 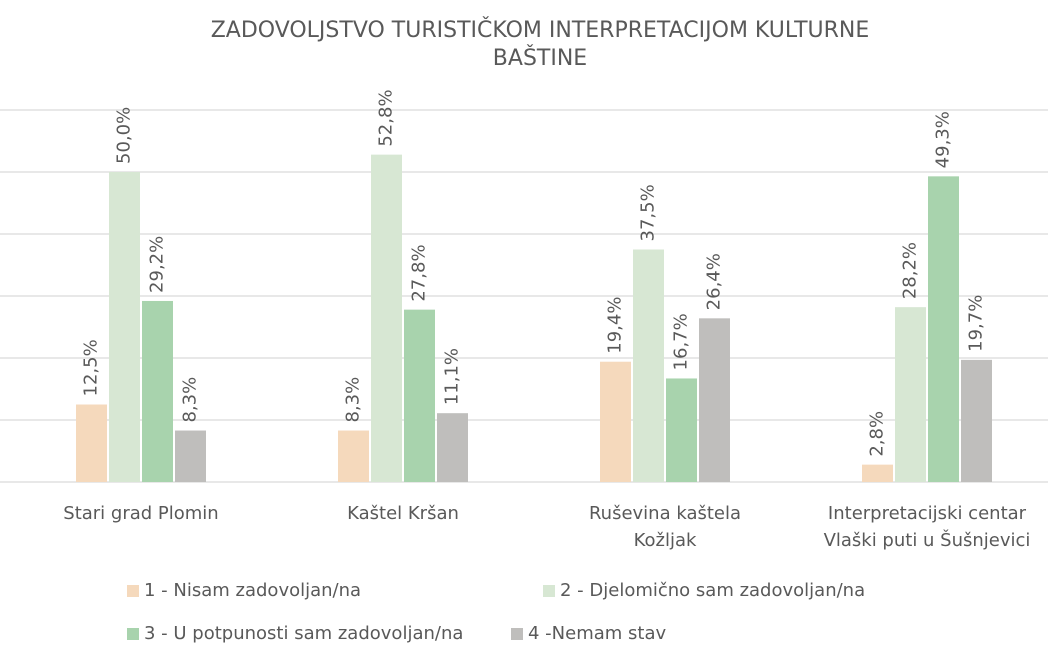 I want to click on legend-label: 1 - Nisam zadovoljan/na, so click(x=253, y=590).